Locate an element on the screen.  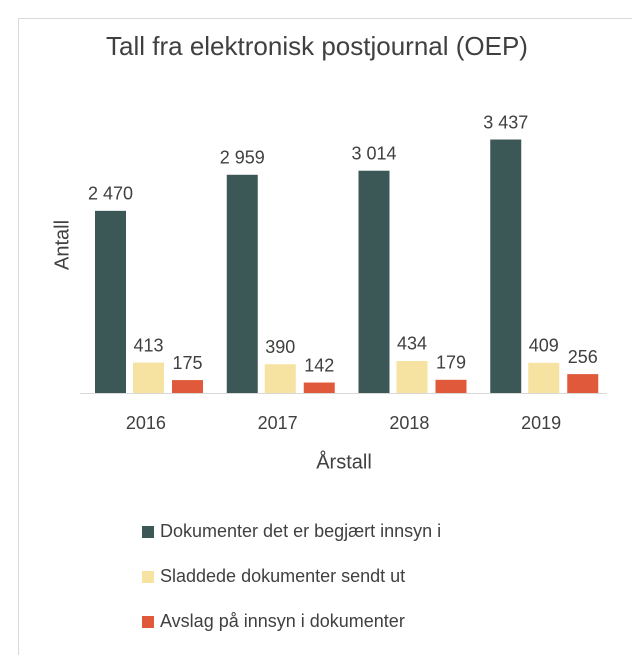
data-label: 3 014 is located at coordinates (373, 153).